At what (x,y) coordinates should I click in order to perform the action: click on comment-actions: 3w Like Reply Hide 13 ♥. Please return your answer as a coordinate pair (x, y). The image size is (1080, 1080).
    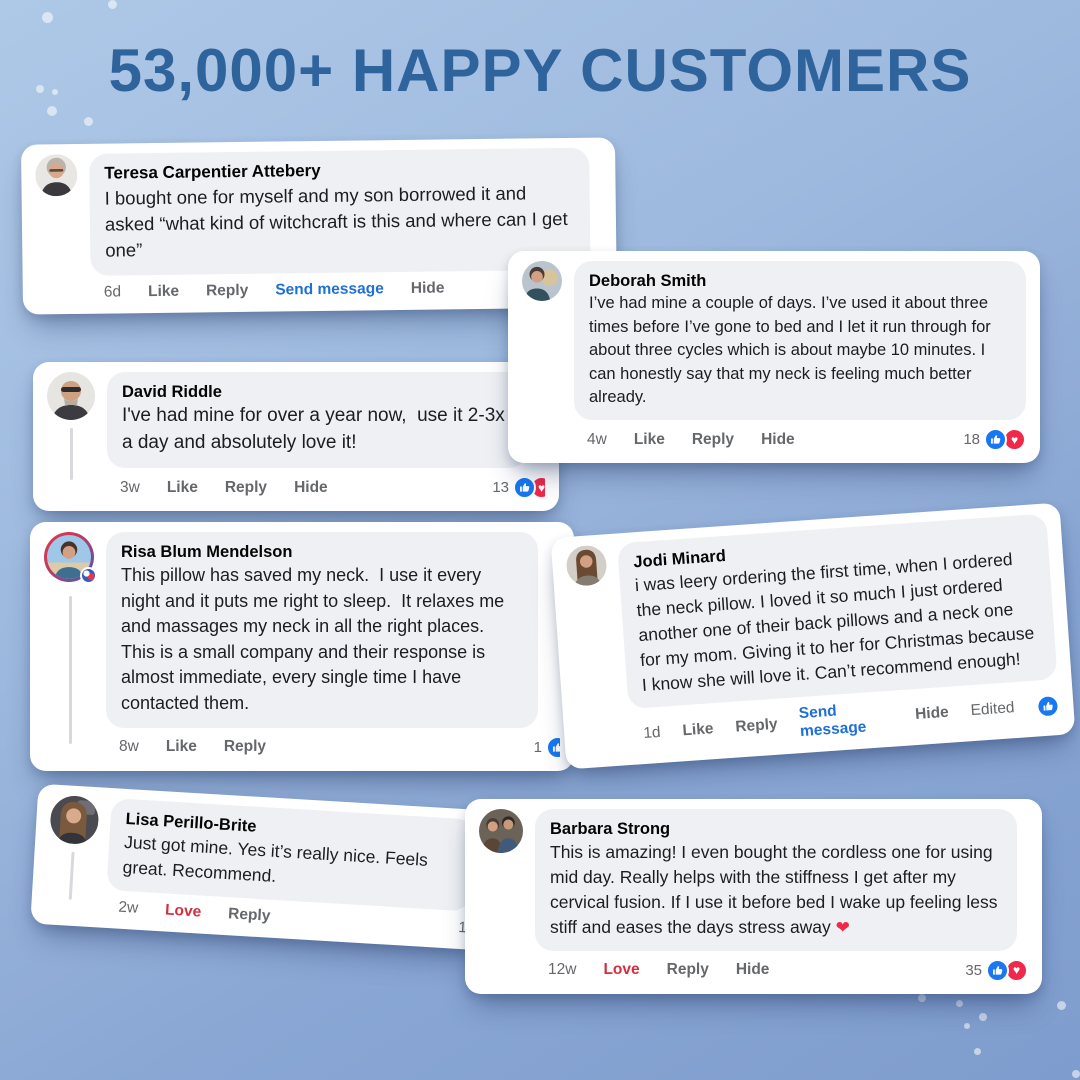
    Looking at the image, I should click on (326, 488).